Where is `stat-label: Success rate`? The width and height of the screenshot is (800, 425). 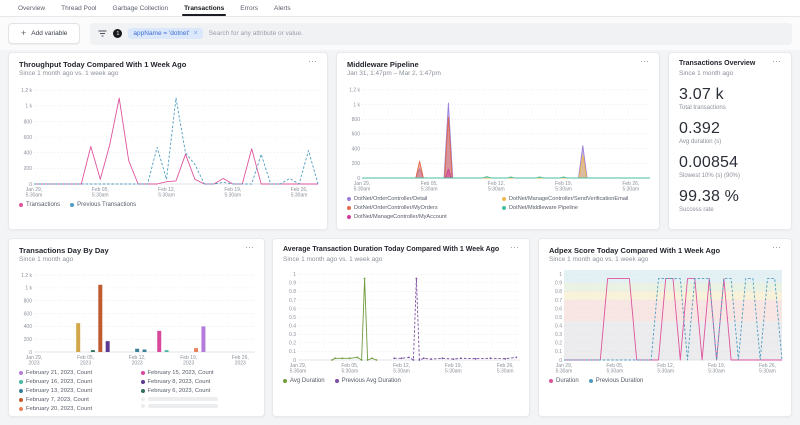 stat-label: Success rate is located at coordinates (696, 209).